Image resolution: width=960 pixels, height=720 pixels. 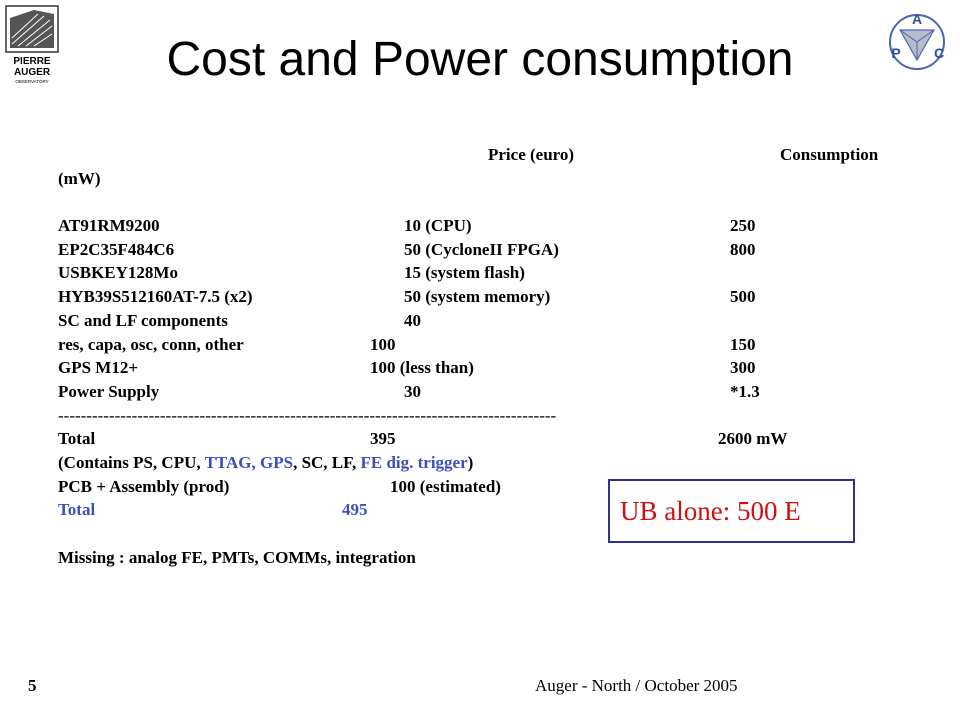 I want to click on row-price: 100 (less than), so click(x=422, y=368).